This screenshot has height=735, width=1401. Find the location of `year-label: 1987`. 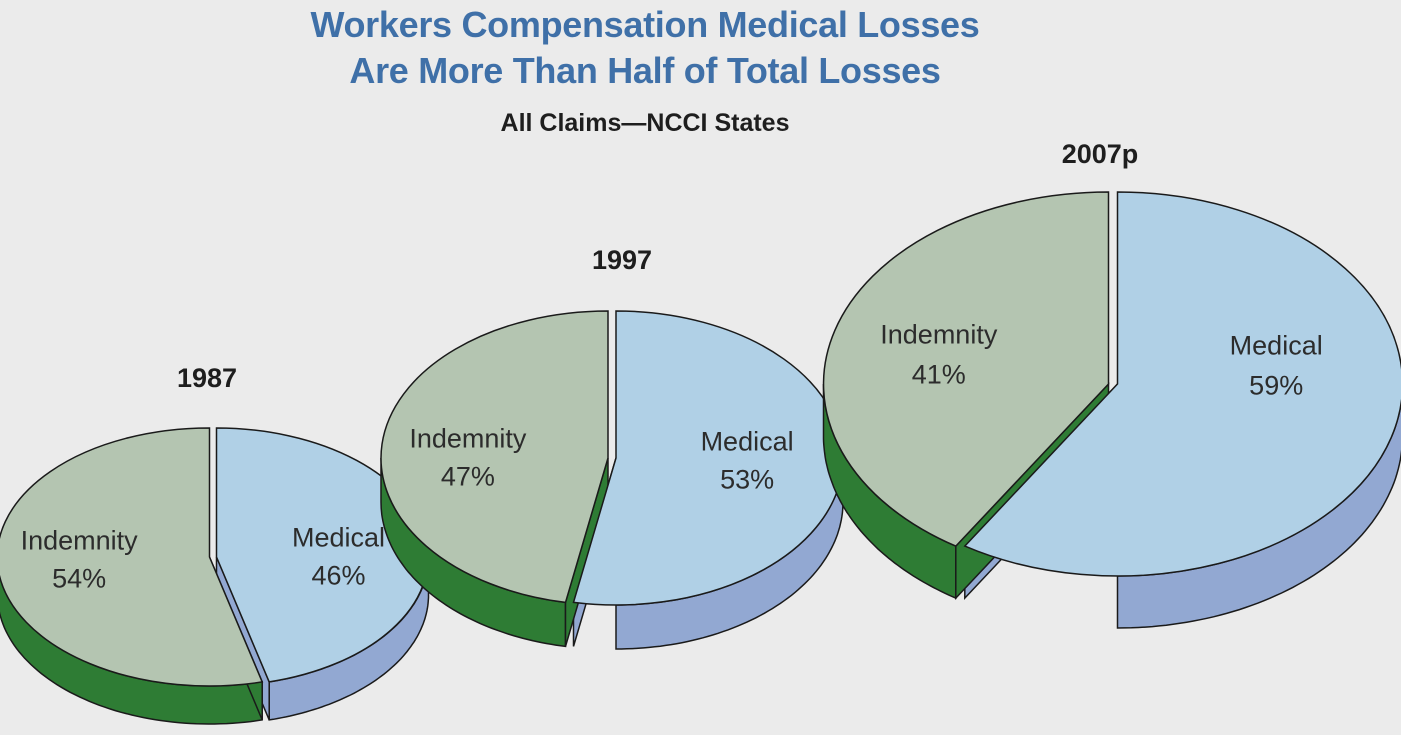

year-label: 1987 is located at coordinates (207, 378).